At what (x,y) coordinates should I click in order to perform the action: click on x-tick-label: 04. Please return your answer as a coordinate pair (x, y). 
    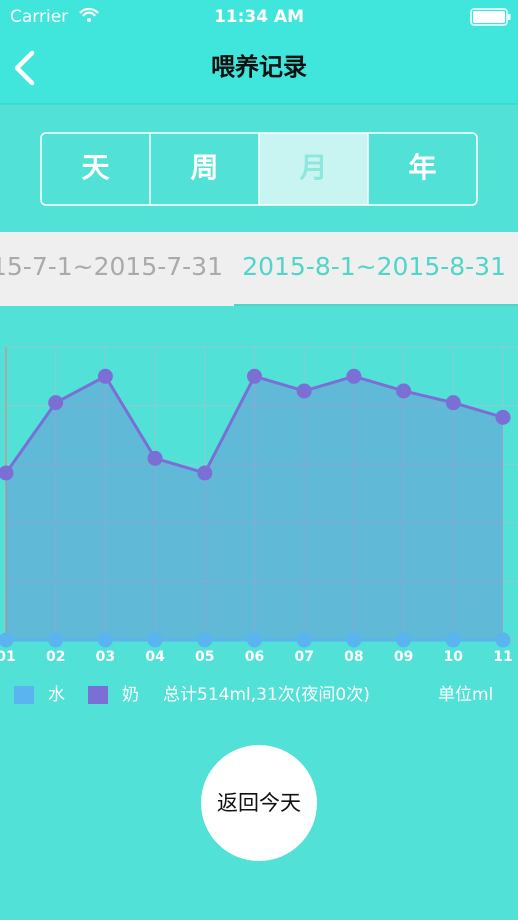
    Looking at the image, I should click on (155, 657).